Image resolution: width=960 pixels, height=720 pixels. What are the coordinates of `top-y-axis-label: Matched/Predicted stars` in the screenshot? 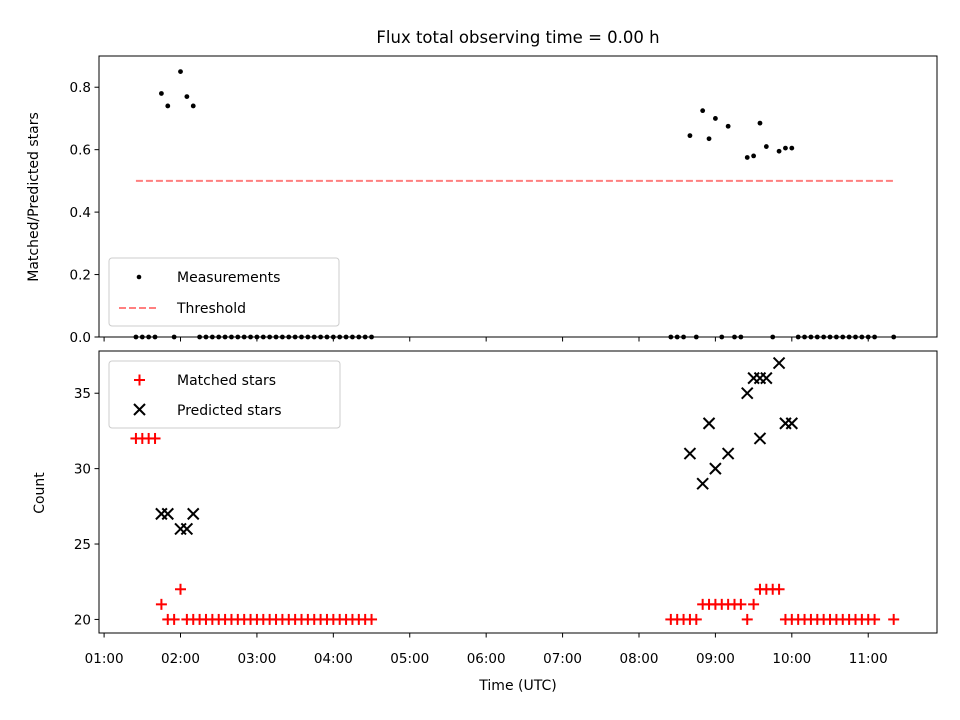 It's located at (34, 197).